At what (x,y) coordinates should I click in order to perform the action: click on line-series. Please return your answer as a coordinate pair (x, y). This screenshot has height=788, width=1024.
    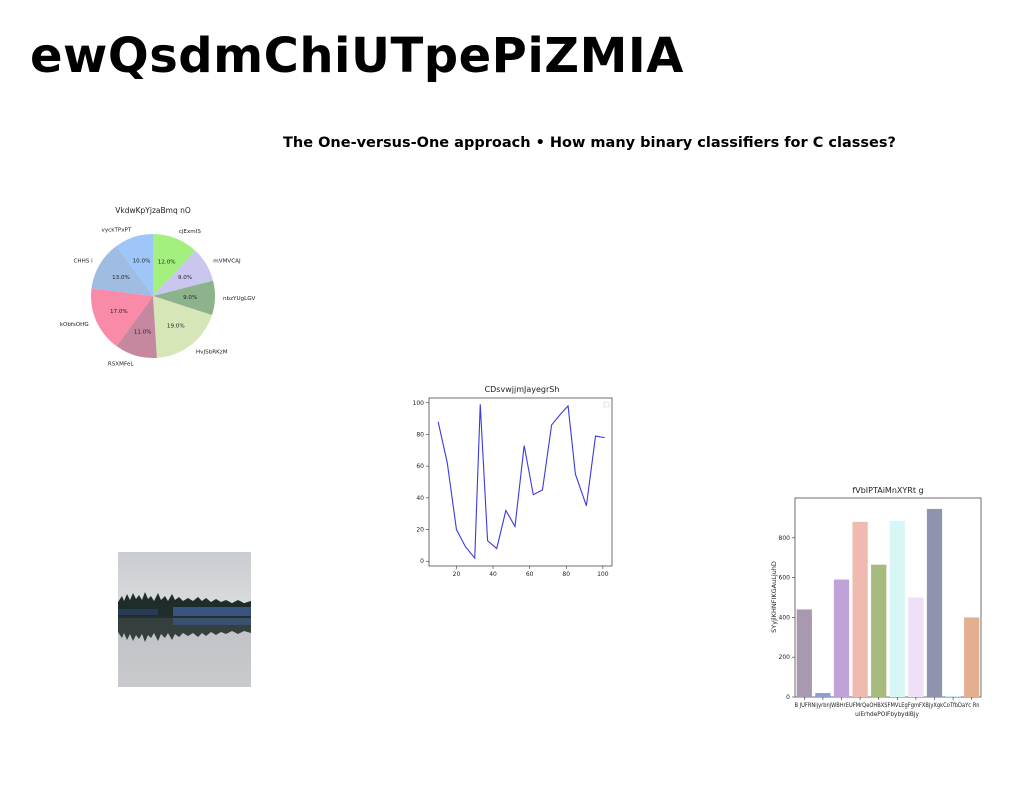
    Looking at the image, I should click on (521, 482).